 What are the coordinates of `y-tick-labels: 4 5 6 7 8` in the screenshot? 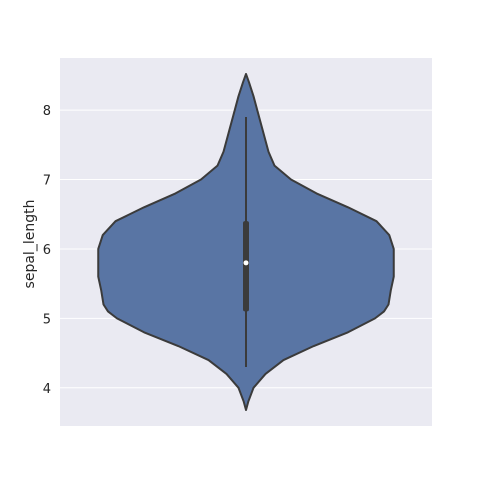 It's located at (47, 250).